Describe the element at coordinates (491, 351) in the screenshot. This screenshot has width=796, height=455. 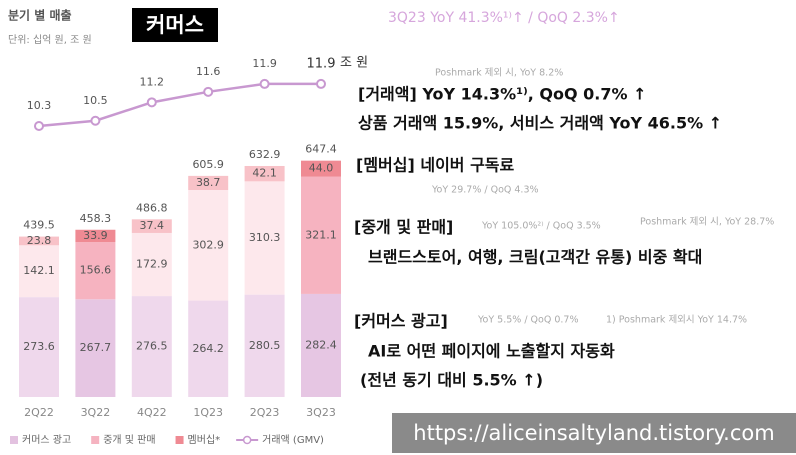
I see `note: AI로 어떤 페이지에 노출할지 자동화` at that location.